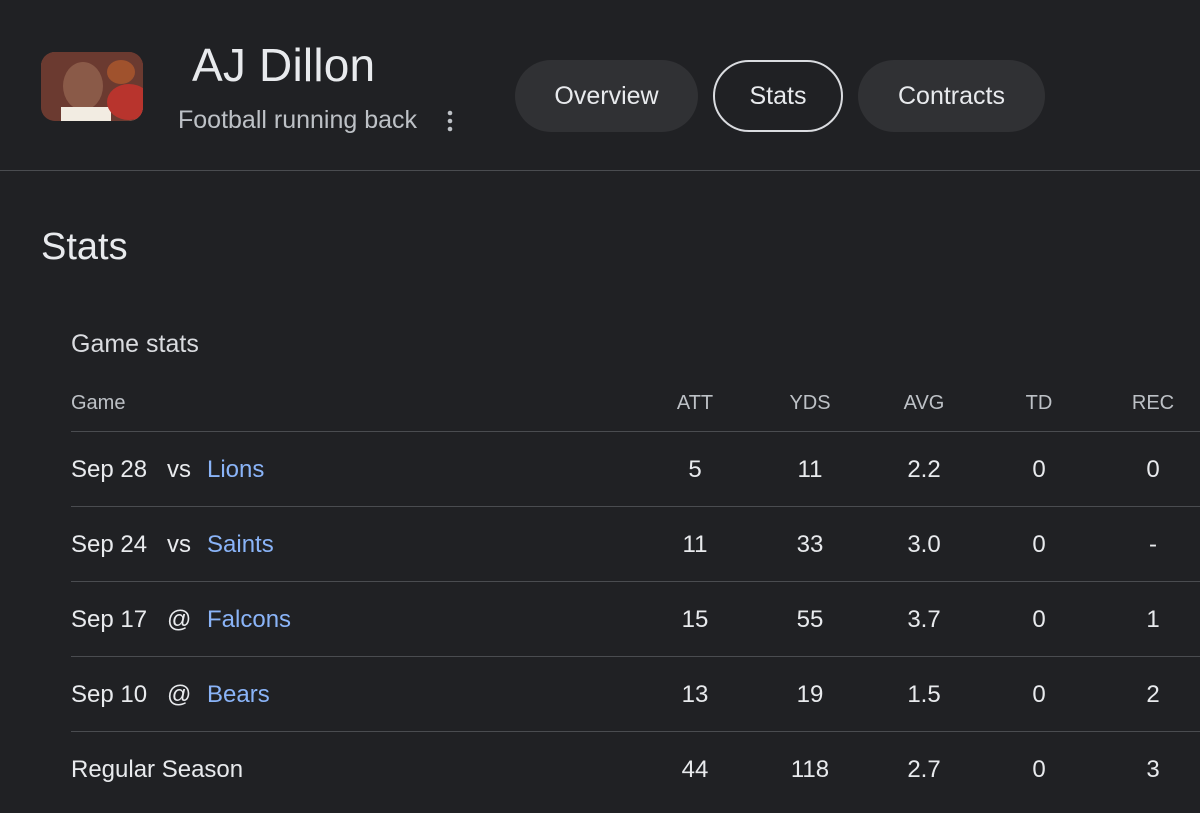  What do you see at coordinates (240, 544) in the screenshot?
I see `opponent-link: Saints` at bounding box center [240, 544].